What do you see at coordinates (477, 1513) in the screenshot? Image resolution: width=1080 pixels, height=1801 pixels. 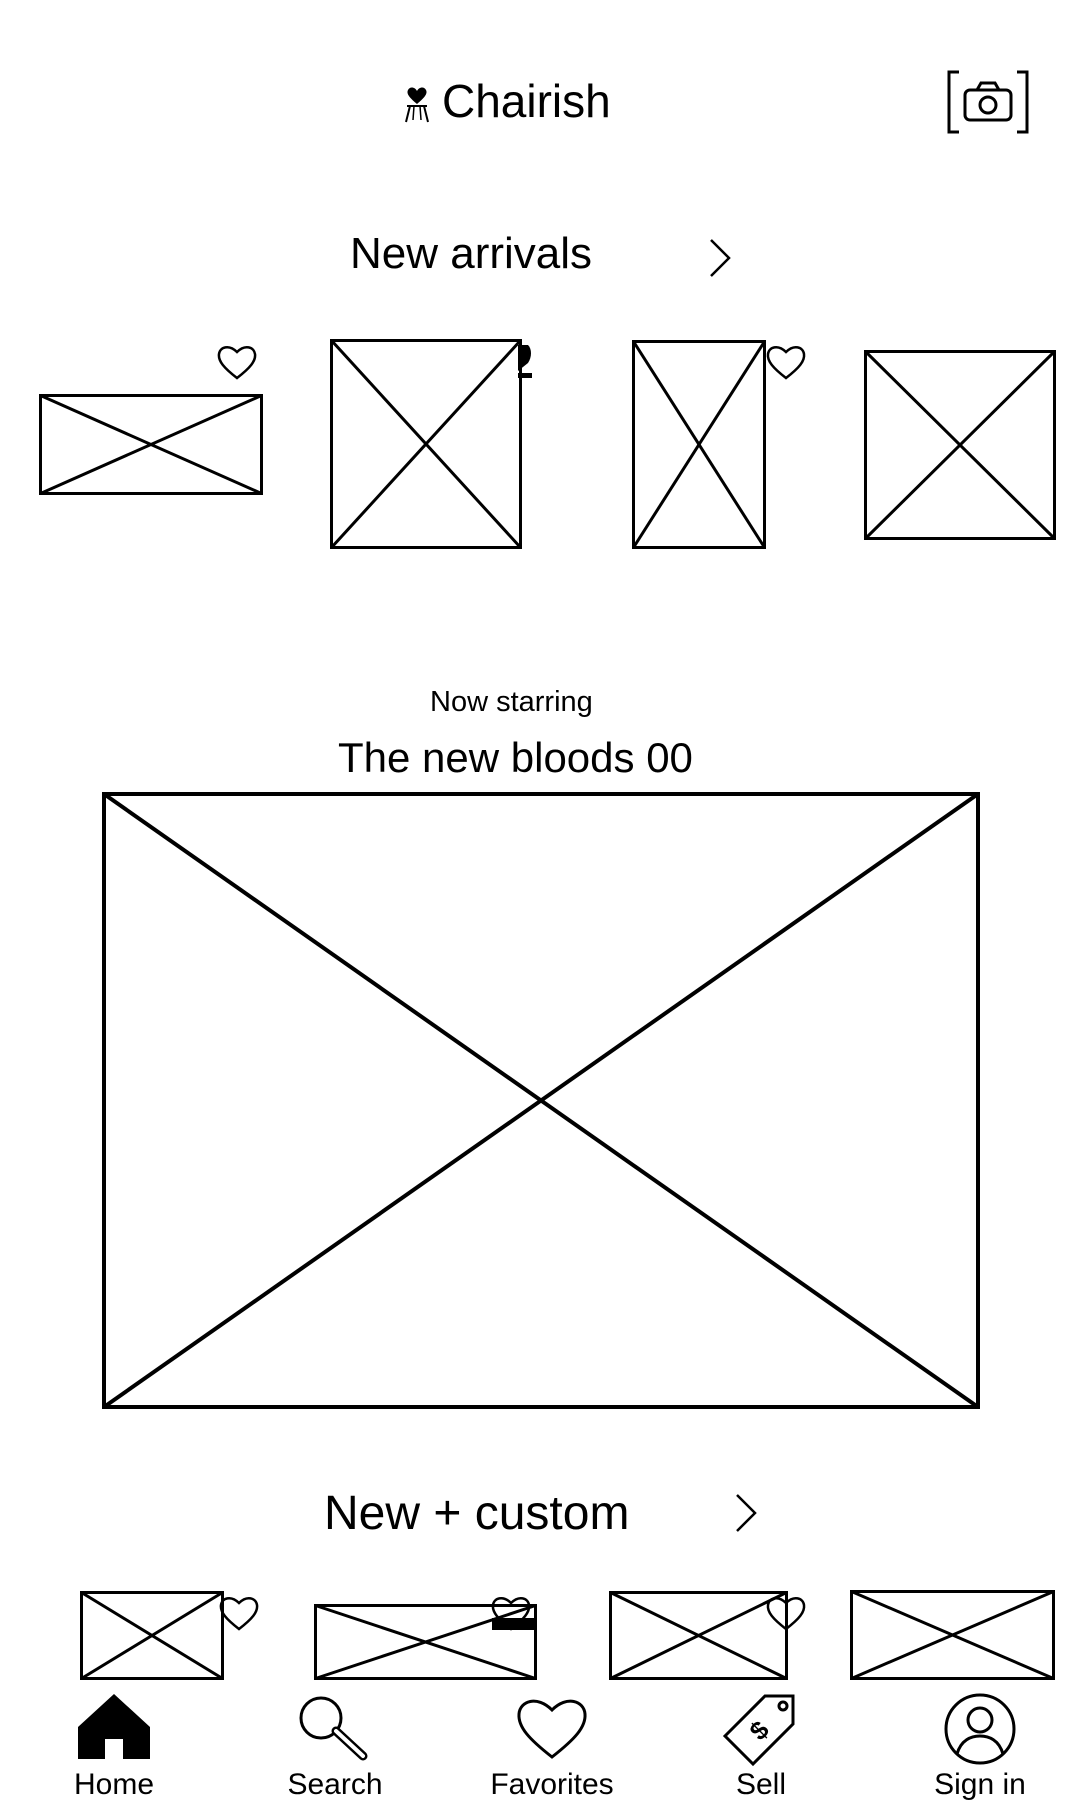 I see `new-custom-title: New + custom` at bounding box center [477, 1513].